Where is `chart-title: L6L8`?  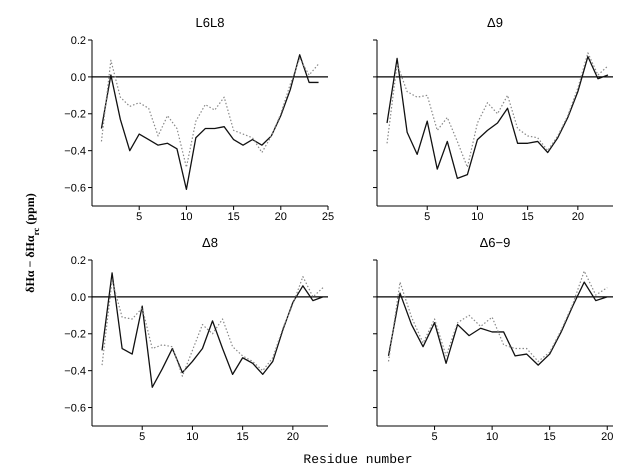 chart-title: L6L8 is located at coordinates (210, 22).